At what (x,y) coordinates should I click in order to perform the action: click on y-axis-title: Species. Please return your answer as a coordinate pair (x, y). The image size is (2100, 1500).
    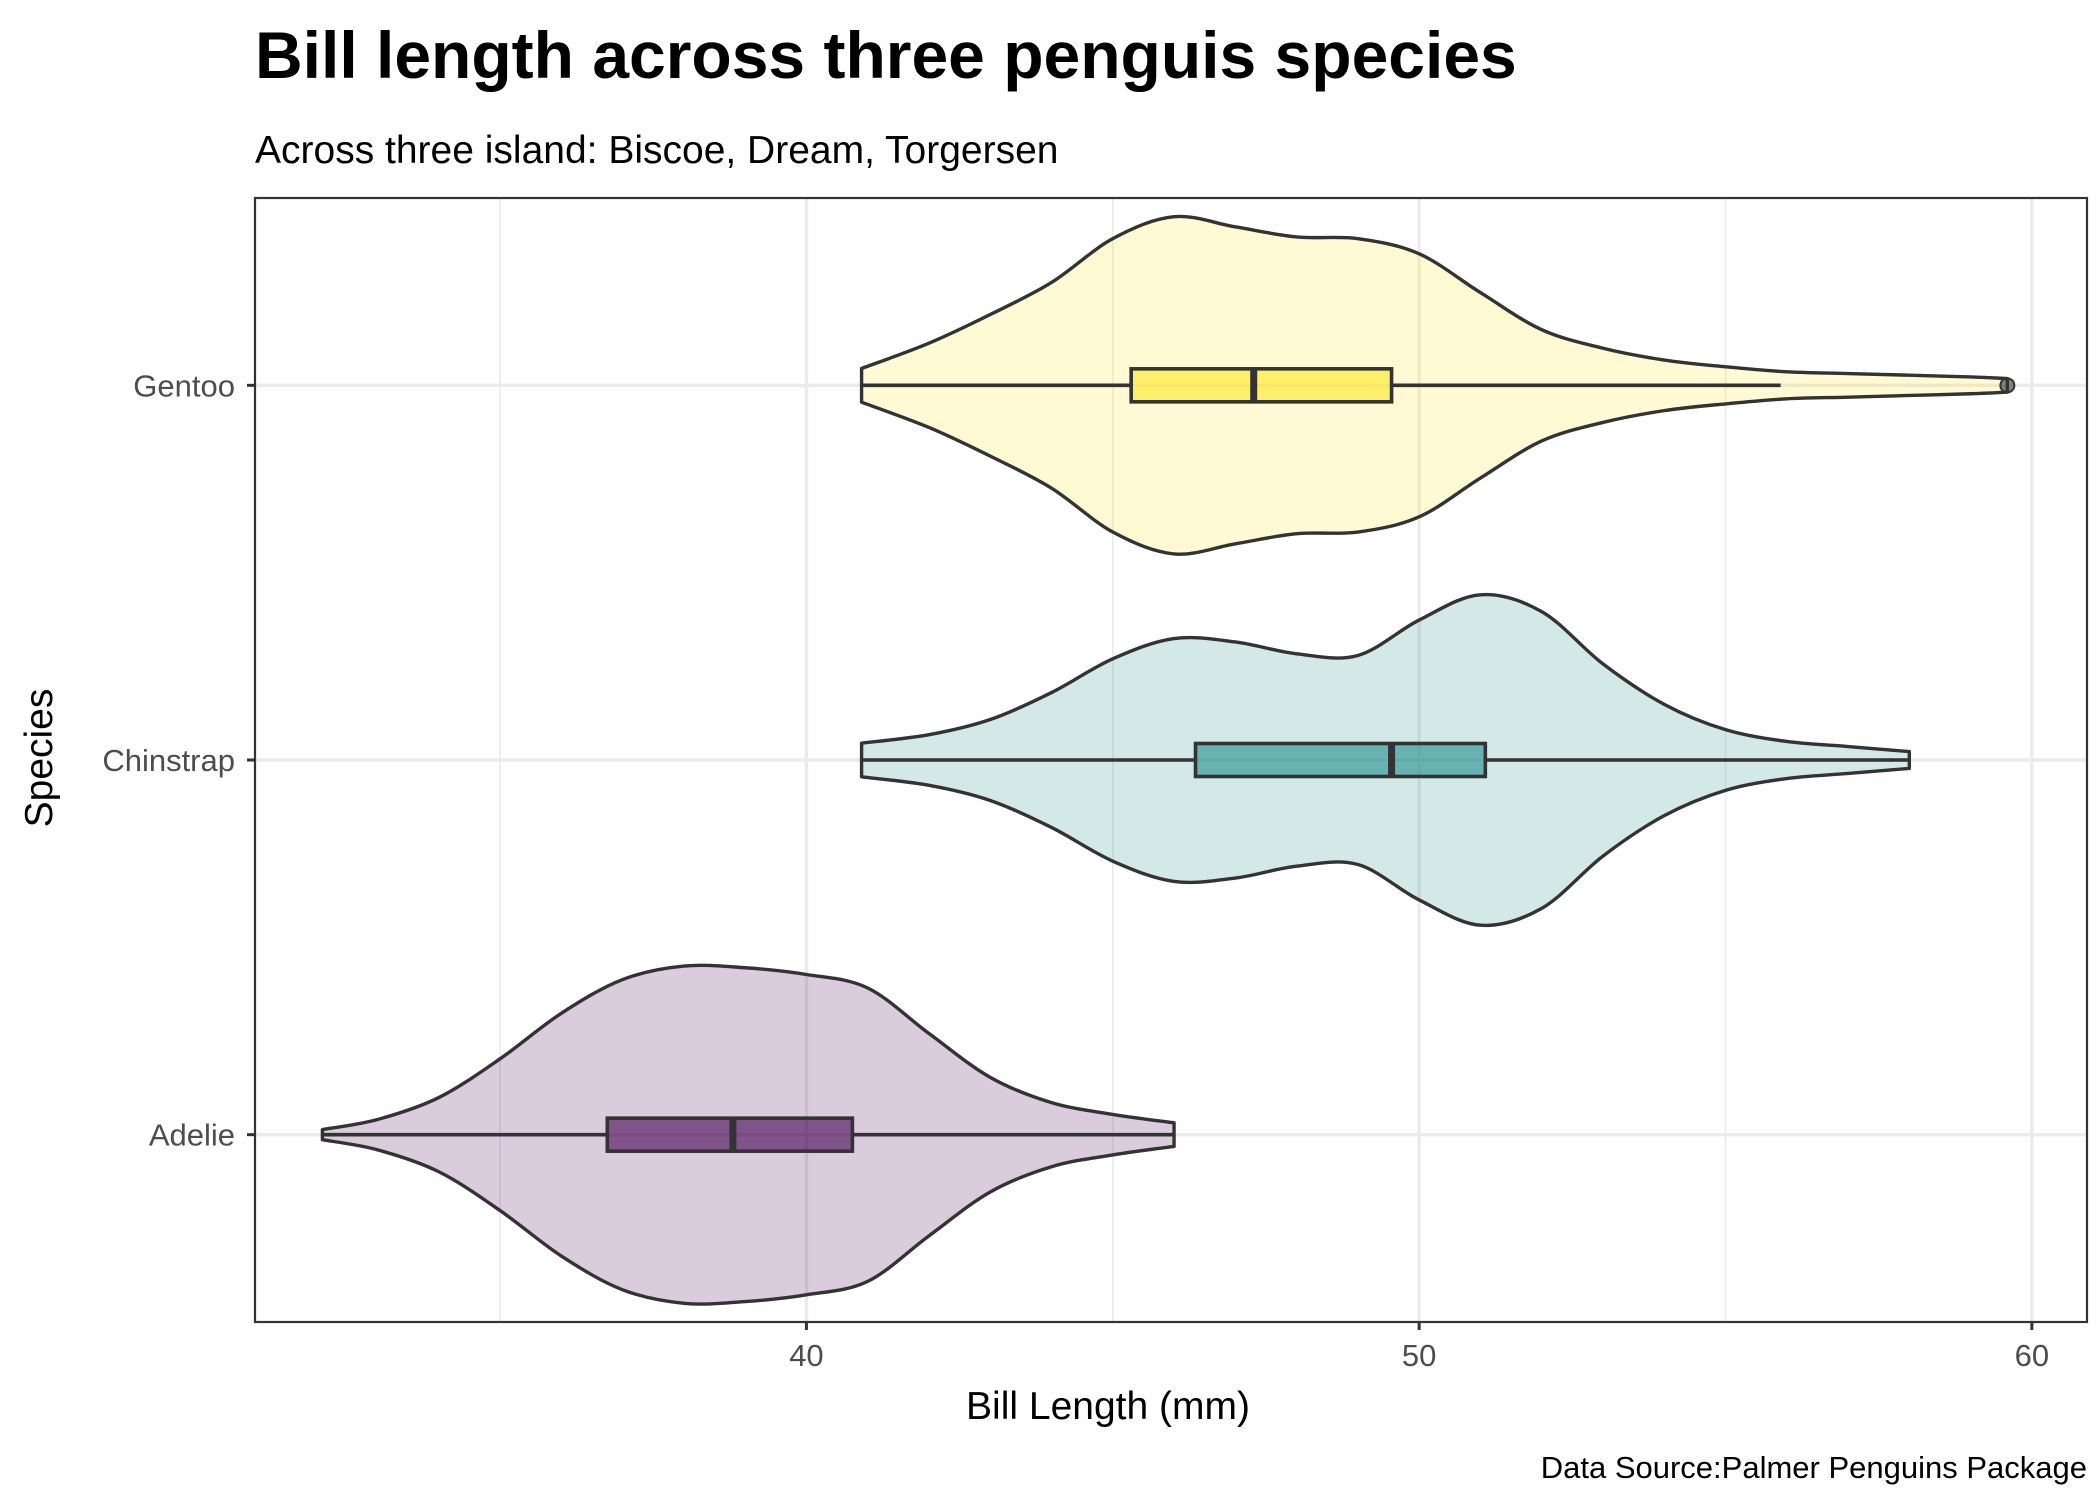
    Looking at the image, I should click on (39, 758).